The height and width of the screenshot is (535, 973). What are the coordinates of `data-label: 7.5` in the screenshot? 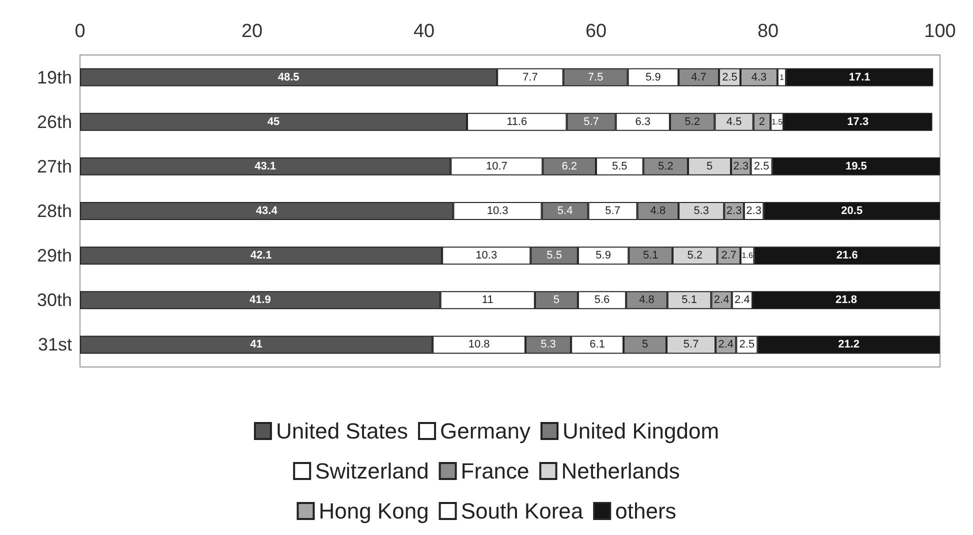 It's located at (596, 77).